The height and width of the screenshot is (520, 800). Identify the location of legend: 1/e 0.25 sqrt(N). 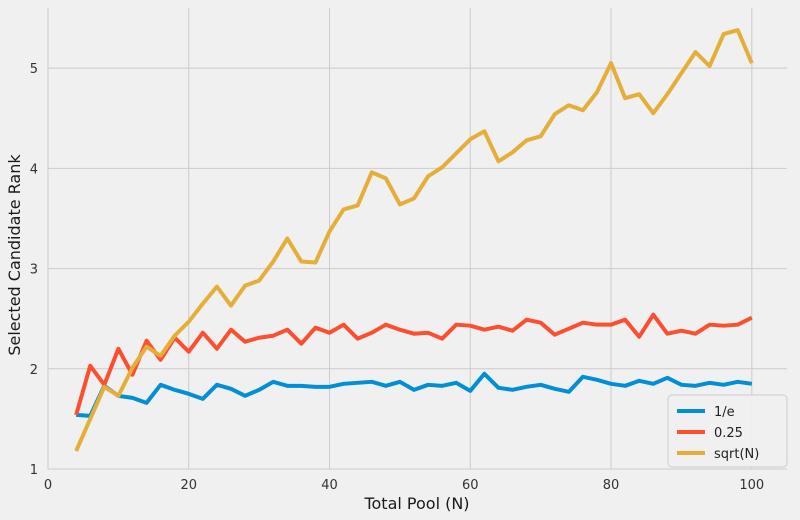
(727, 431).